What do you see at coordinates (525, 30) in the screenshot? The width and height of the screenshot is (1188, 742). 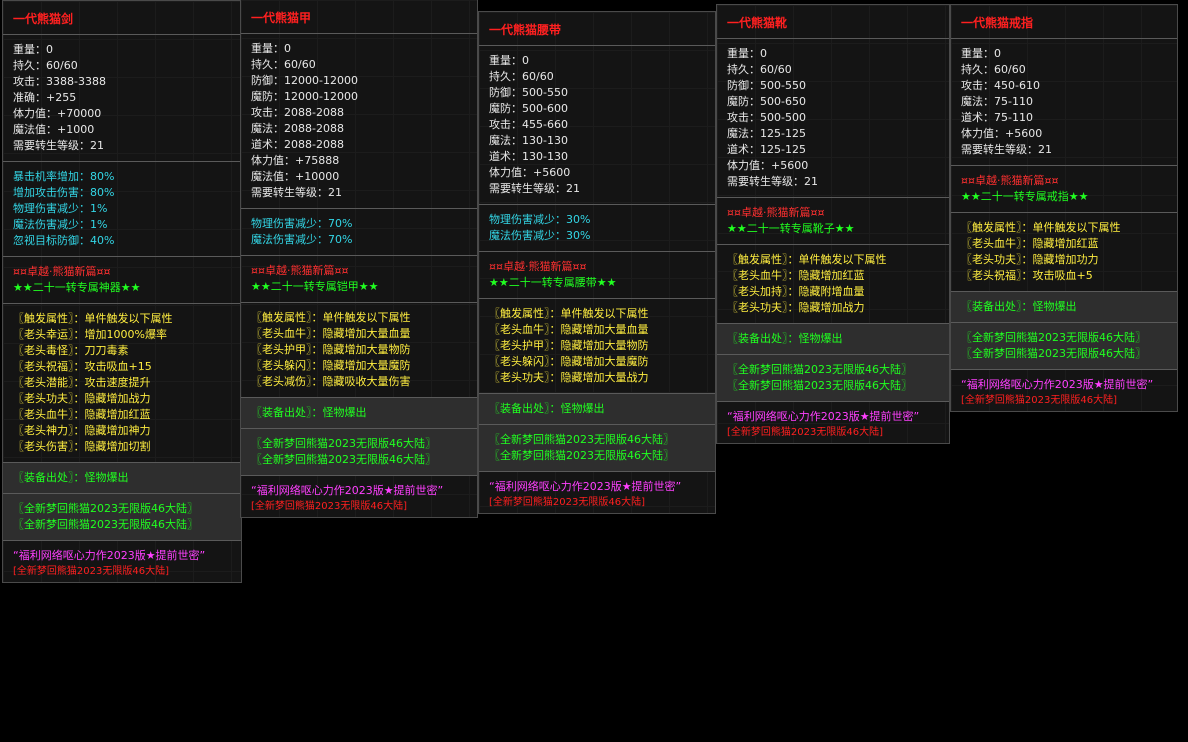 I see `item-title: 一代熊猫腰带` at bounding box center [525, 30].